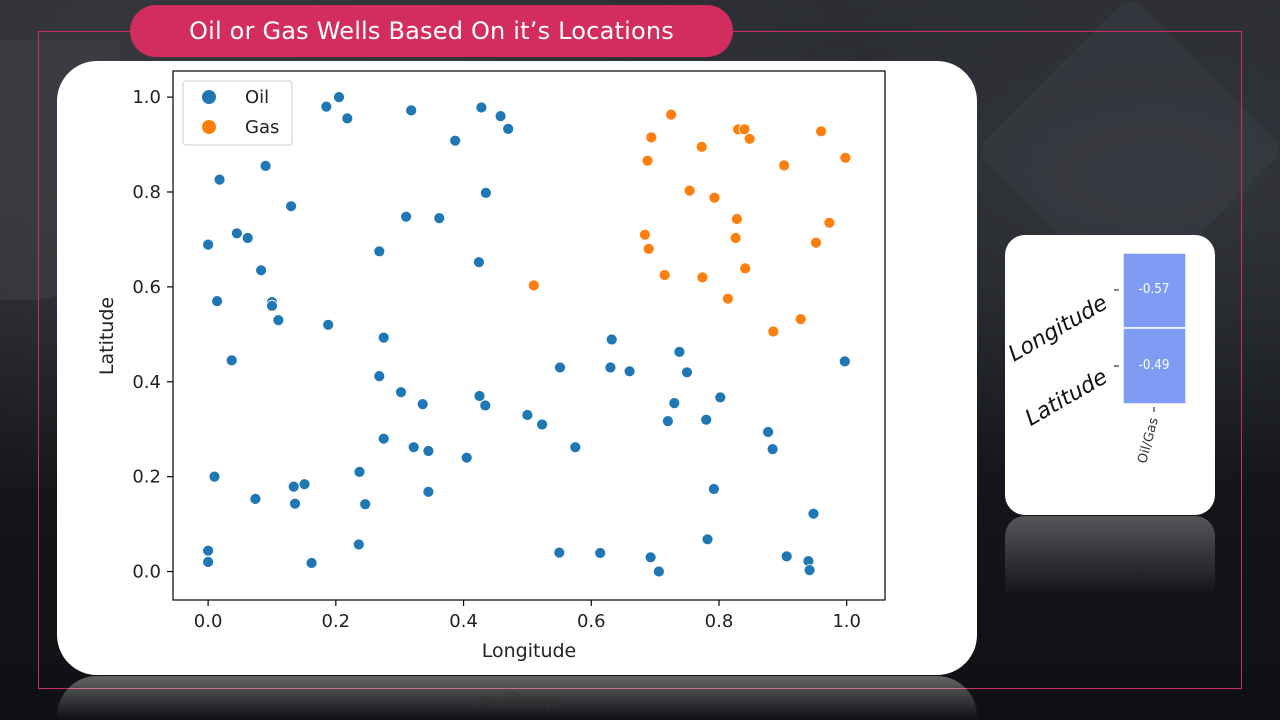 The width and height of the screenshot is (1280, 720). I want to click on x-tick-label-0: 0.0, so click(208, 621).